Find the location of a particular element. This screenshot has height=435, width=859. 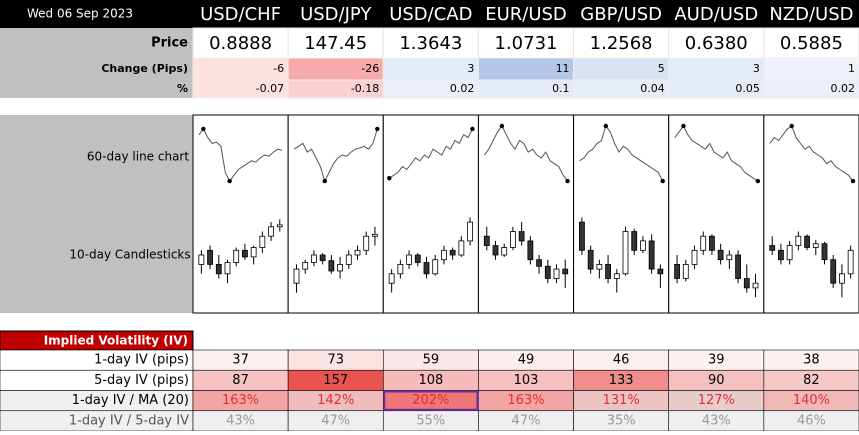

iv-value: 163% is located at coordinates (240, 400).